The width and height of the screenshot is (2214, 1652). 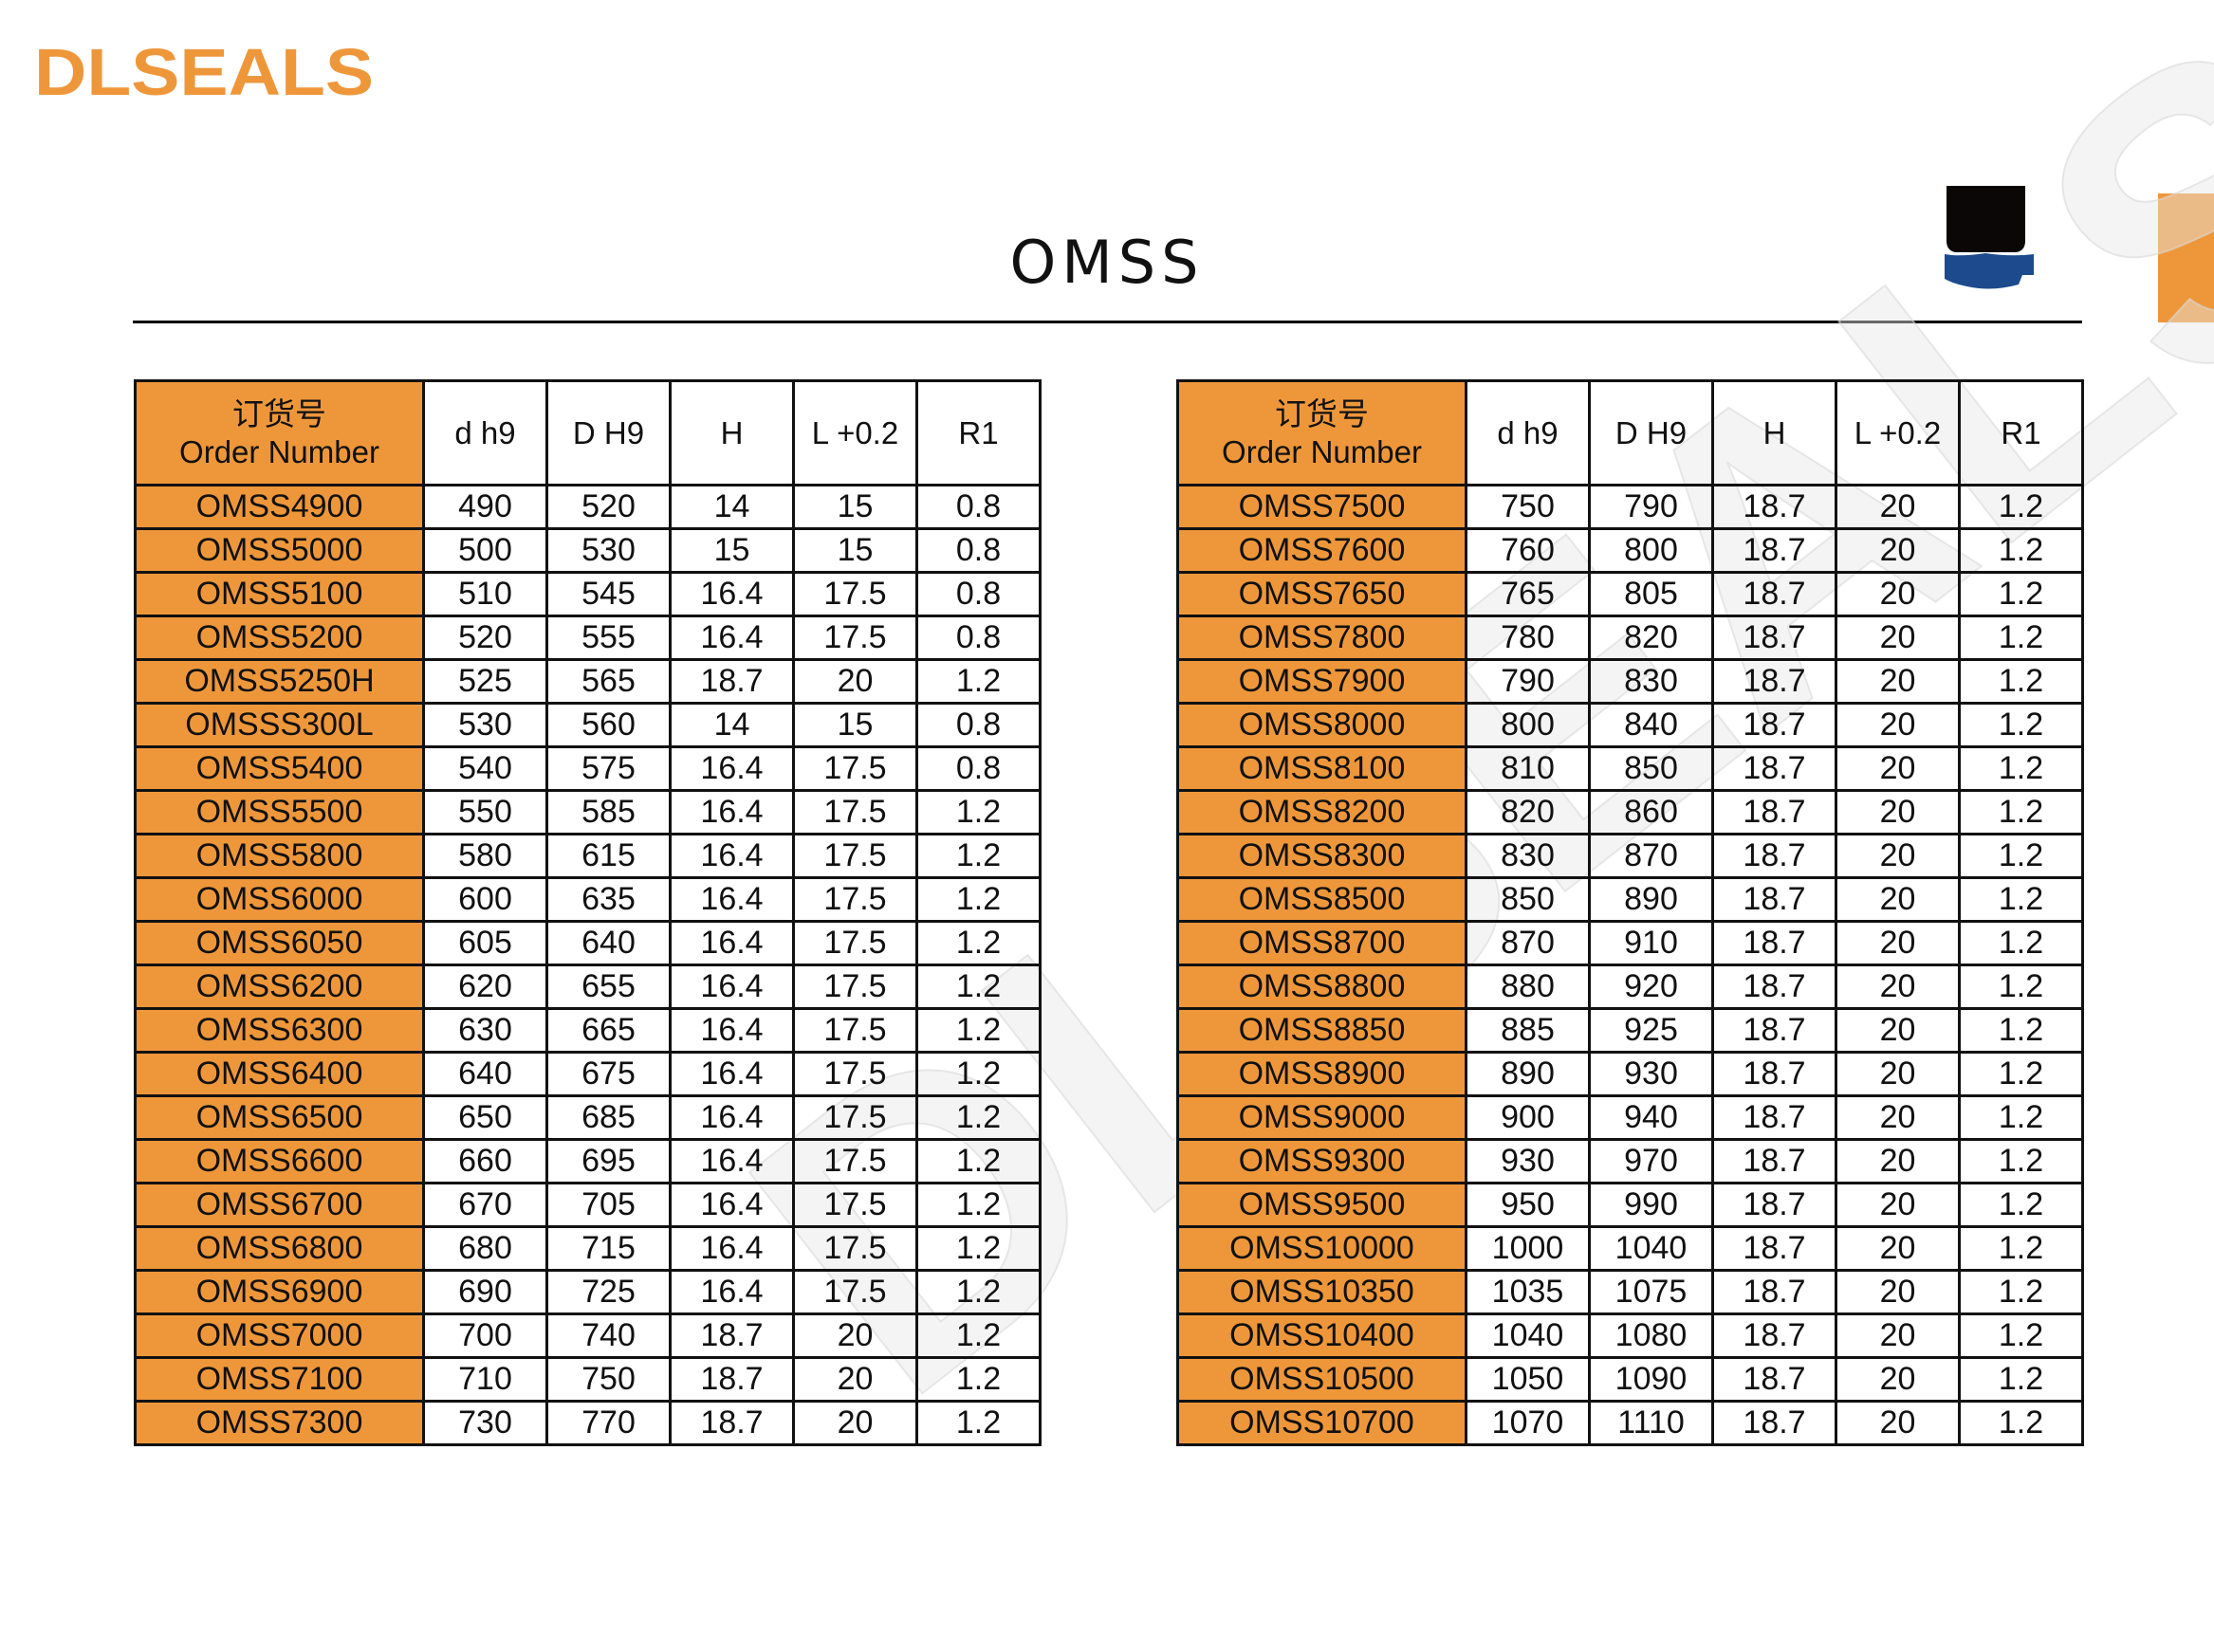 What do you see at coordinates (1528, 594) in the screenshot?
I see `d-h9-cell: 765` at bounding box center [1528, 594].